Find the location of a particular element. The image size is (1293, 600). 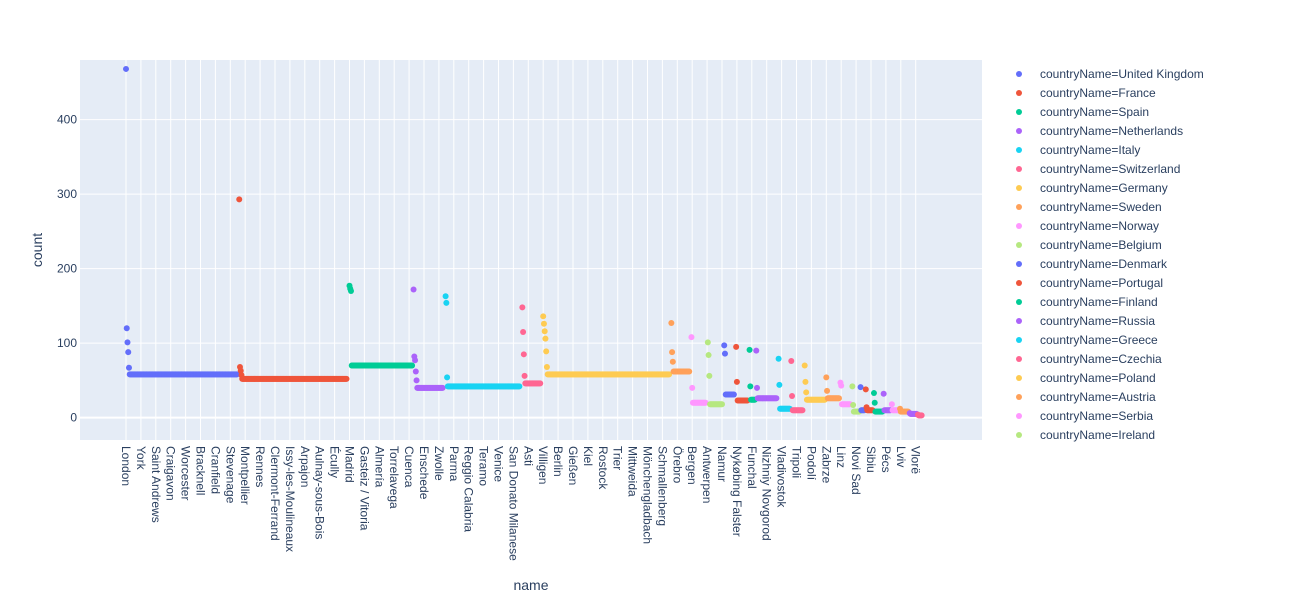

legend-item: countryName=Denmark is located at coordinates (1092, 264).